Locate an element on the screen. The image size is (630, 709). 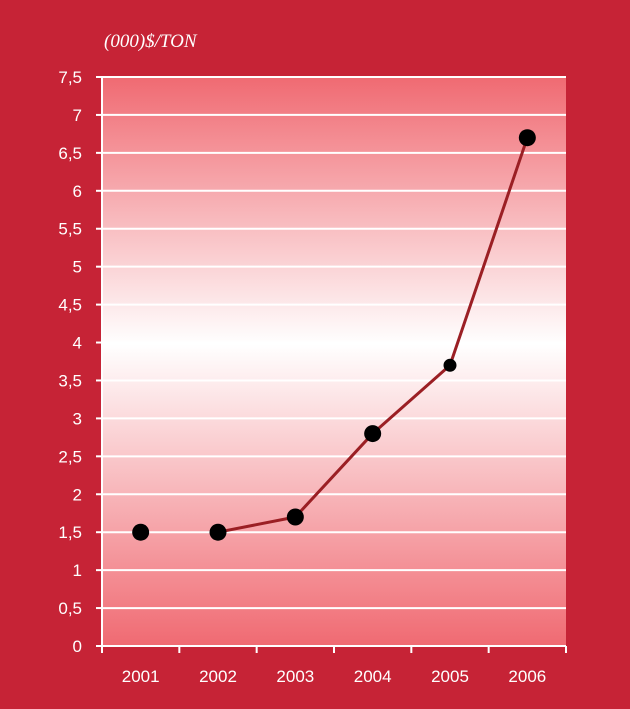
y-tick-label: 2,5 is located at coordinates (70, 456).